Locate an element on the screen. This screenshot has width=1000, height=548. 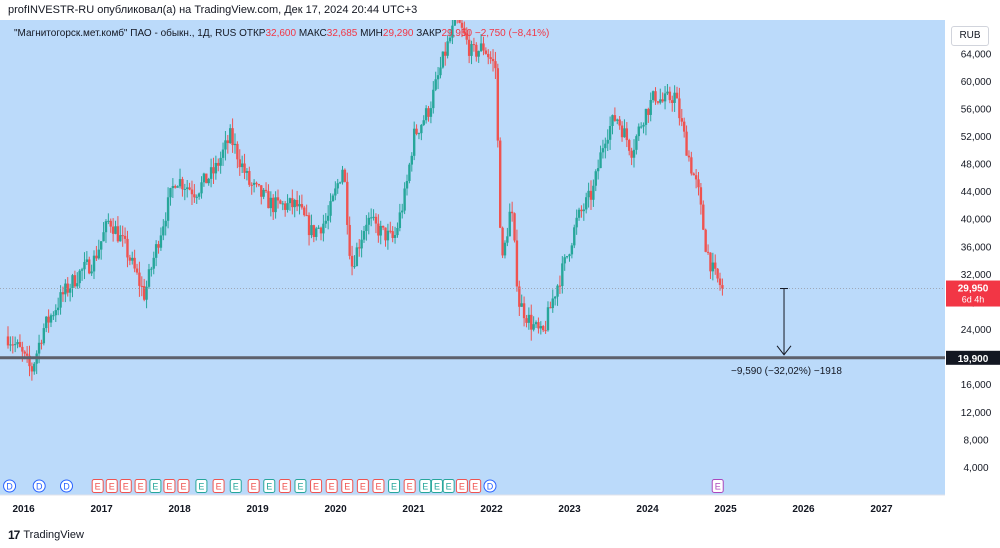
time-scale-background is located at coordinates (472, 507).